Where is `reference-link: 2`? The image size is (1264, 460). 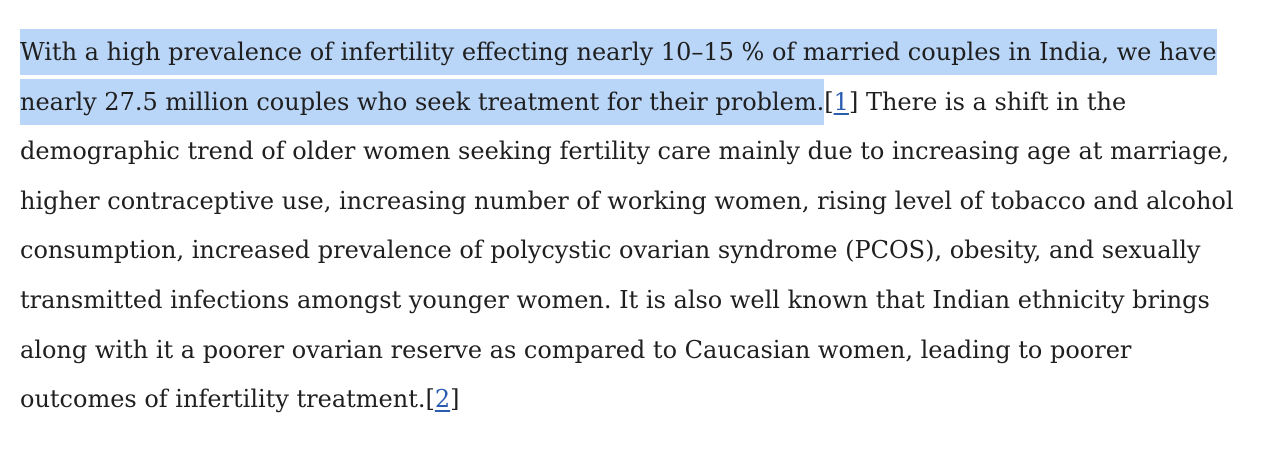 reference-link: 2 is located at coordinates (442, 399).